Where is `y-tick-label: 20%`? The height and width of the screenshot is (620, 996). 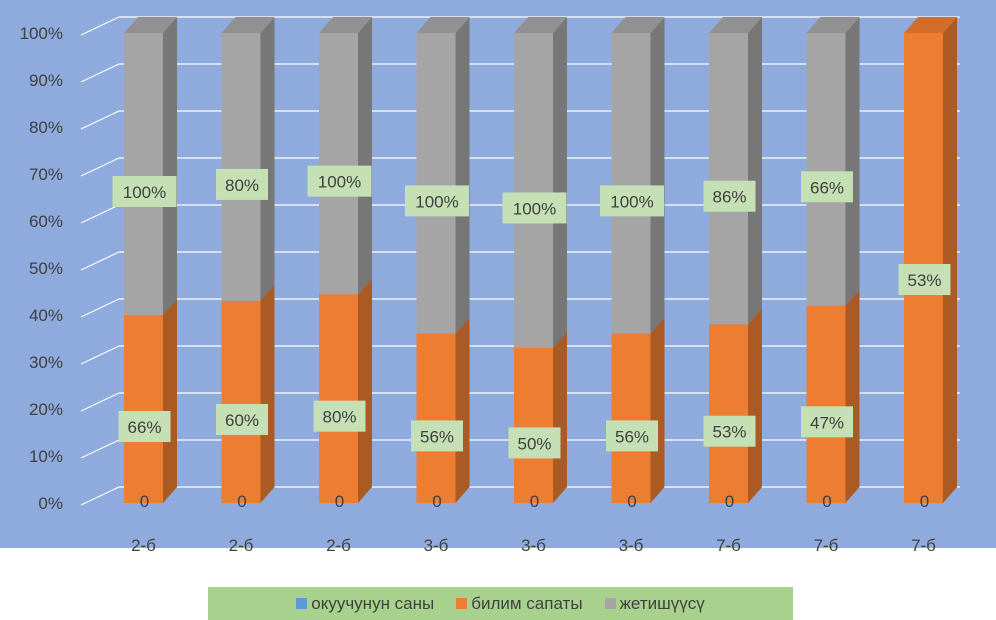
y-tick-label: 20% is located at coordinates (46, 409).